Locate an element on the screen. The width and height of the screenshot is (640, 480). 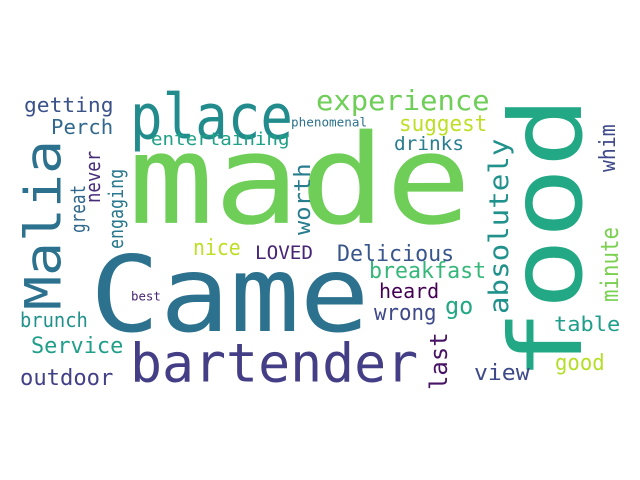
word-malia: Malia is located at coordinates (44, 224).